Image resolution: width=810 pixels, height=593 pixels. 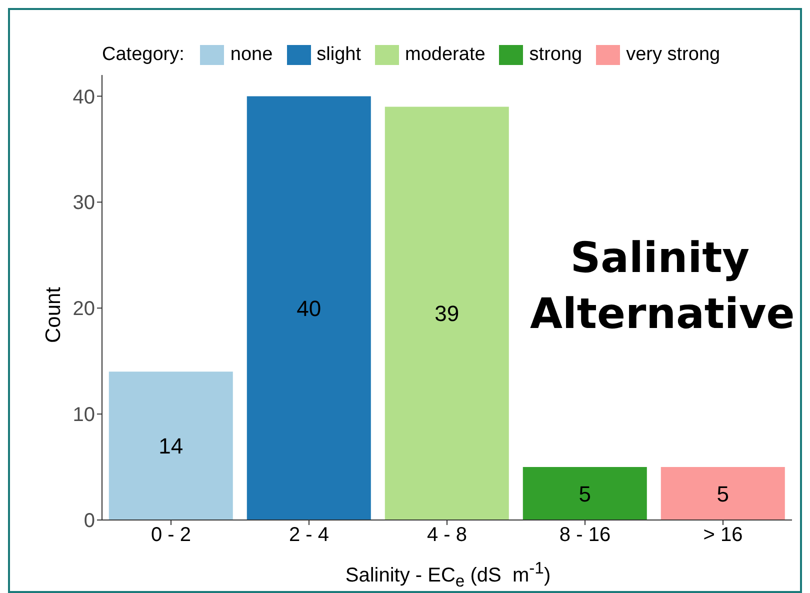 What do you see at coordinates (171, 446) in the screenshot?
I see `data-label: 14` at bounding box center [171, 446].